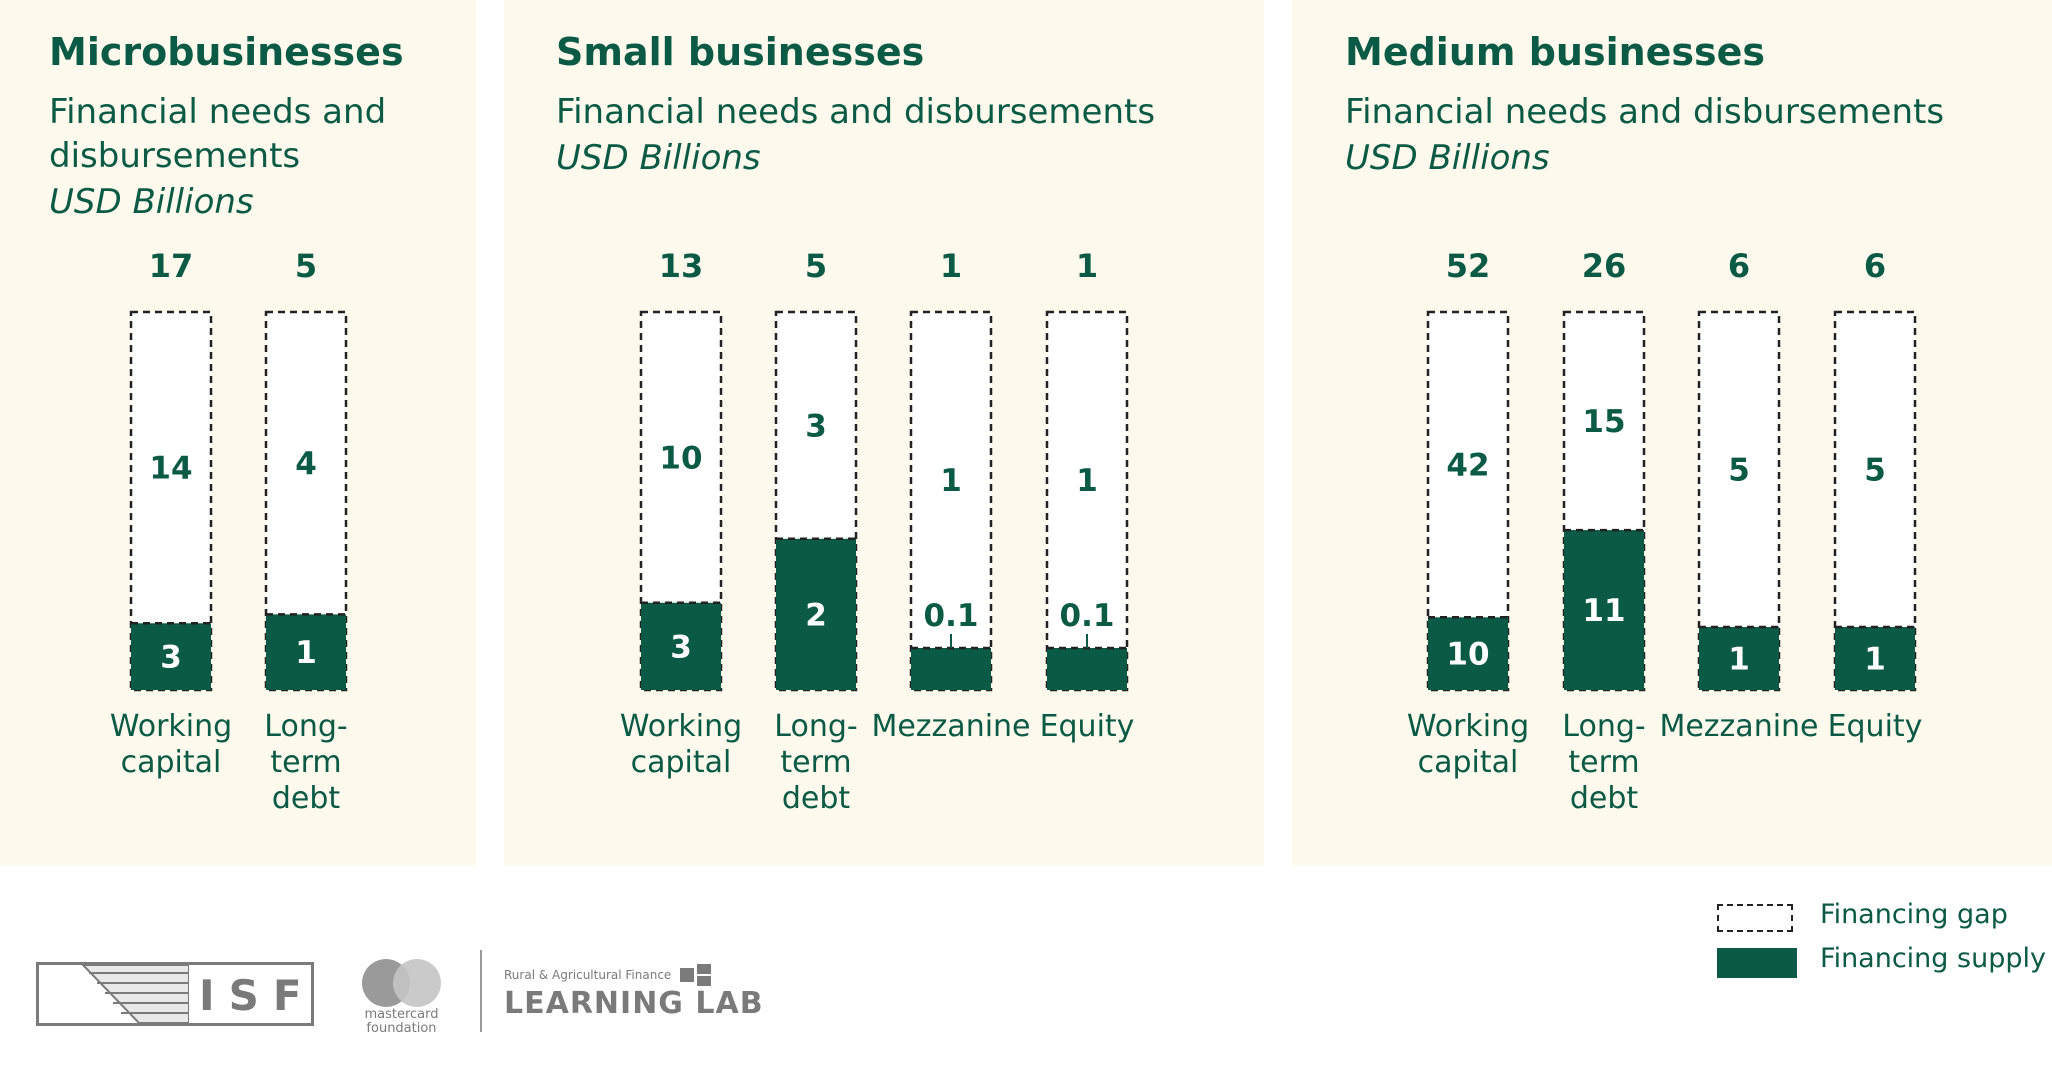 The height and width of the screenshot is (1065, 2052). I want to click on panel-title: Microbusinesses, so click(226, 52).